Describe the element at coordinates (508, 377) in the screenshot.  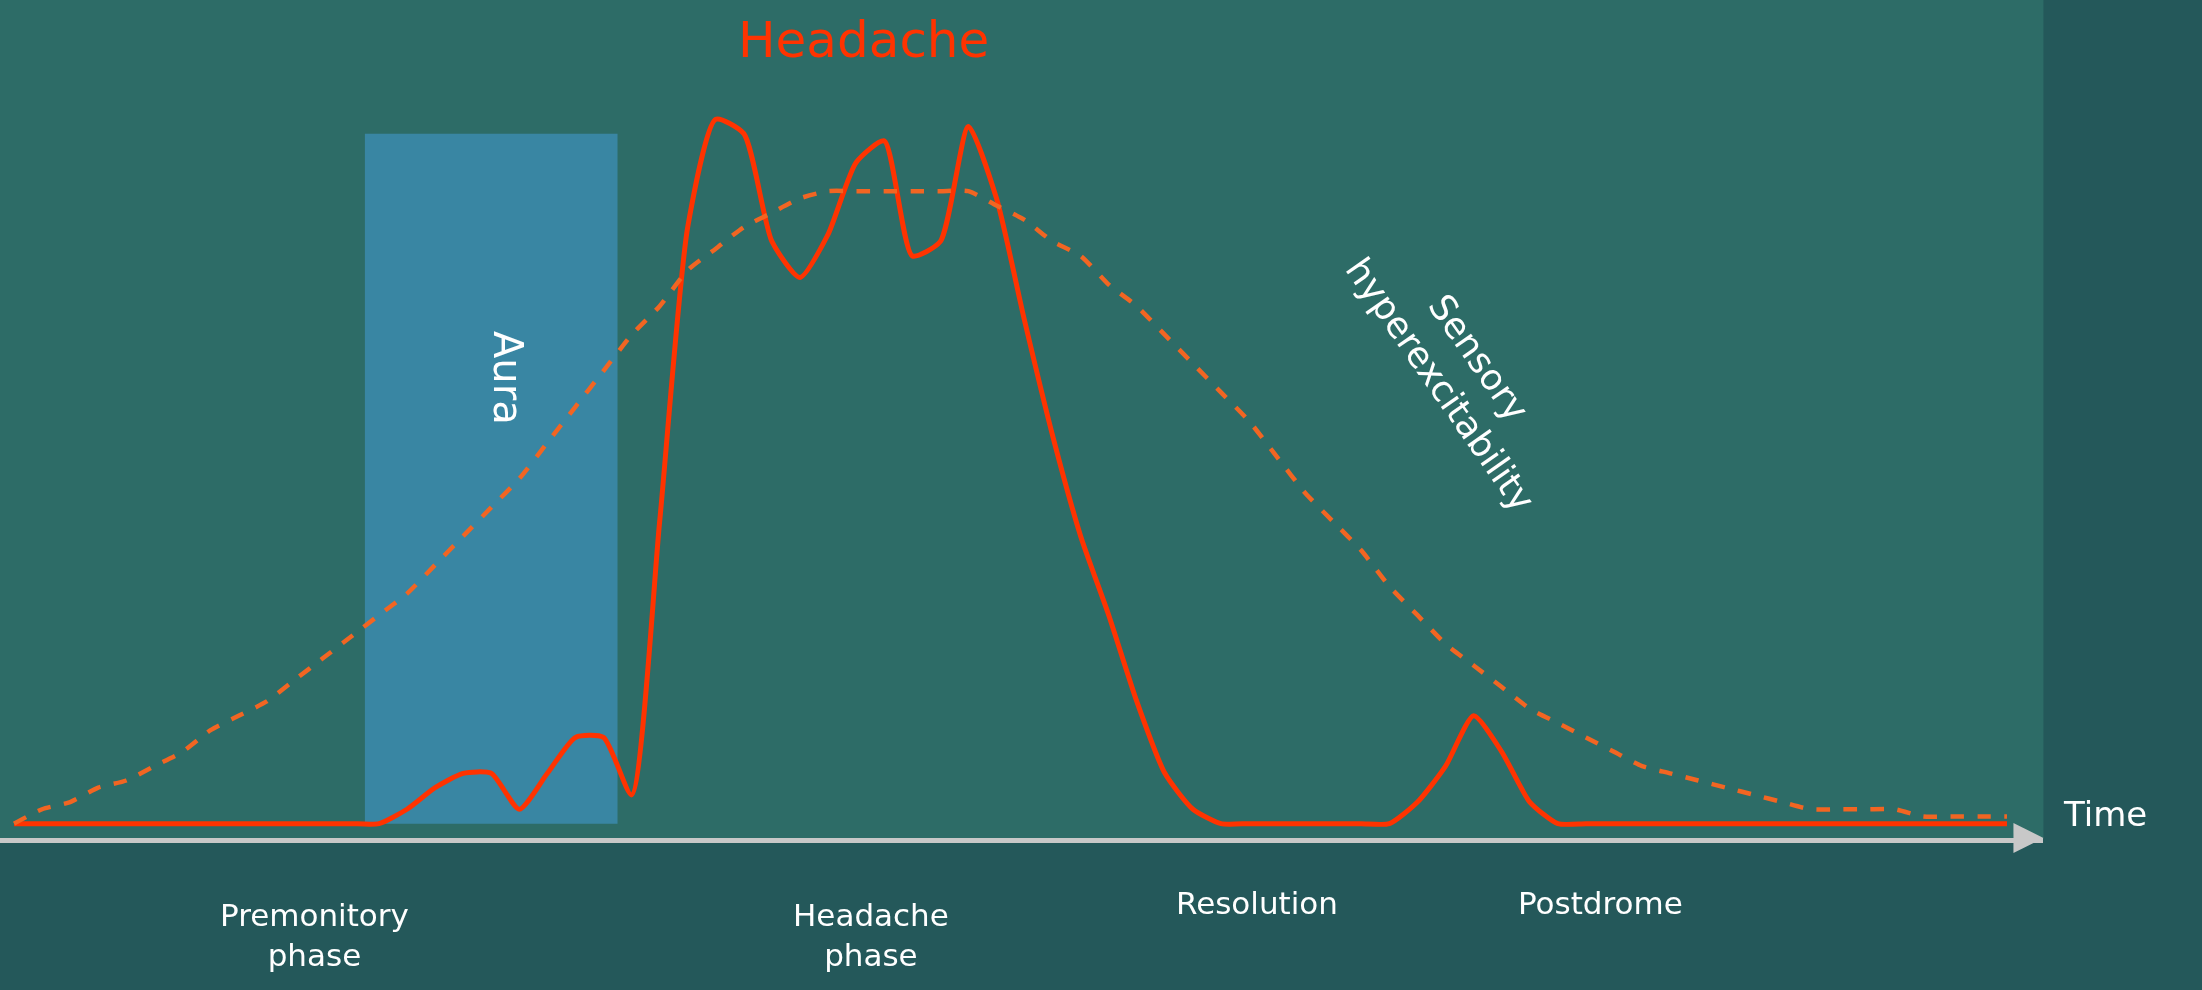
I see `annotation: Aura` at that location.